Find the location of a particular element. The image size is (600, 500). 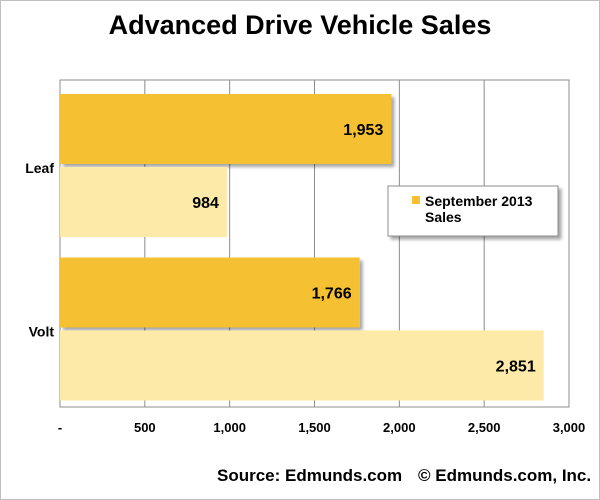

legend-label-line-2: Sales is located at coordinates (443, 217).